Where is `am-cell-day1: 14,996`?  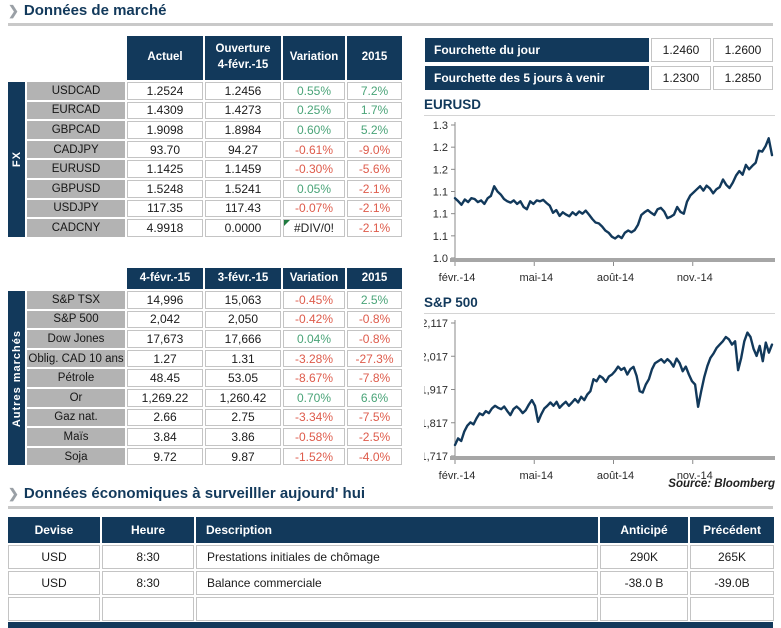
am-cell-day1: 14,996 is located at coordinates (165, 300).